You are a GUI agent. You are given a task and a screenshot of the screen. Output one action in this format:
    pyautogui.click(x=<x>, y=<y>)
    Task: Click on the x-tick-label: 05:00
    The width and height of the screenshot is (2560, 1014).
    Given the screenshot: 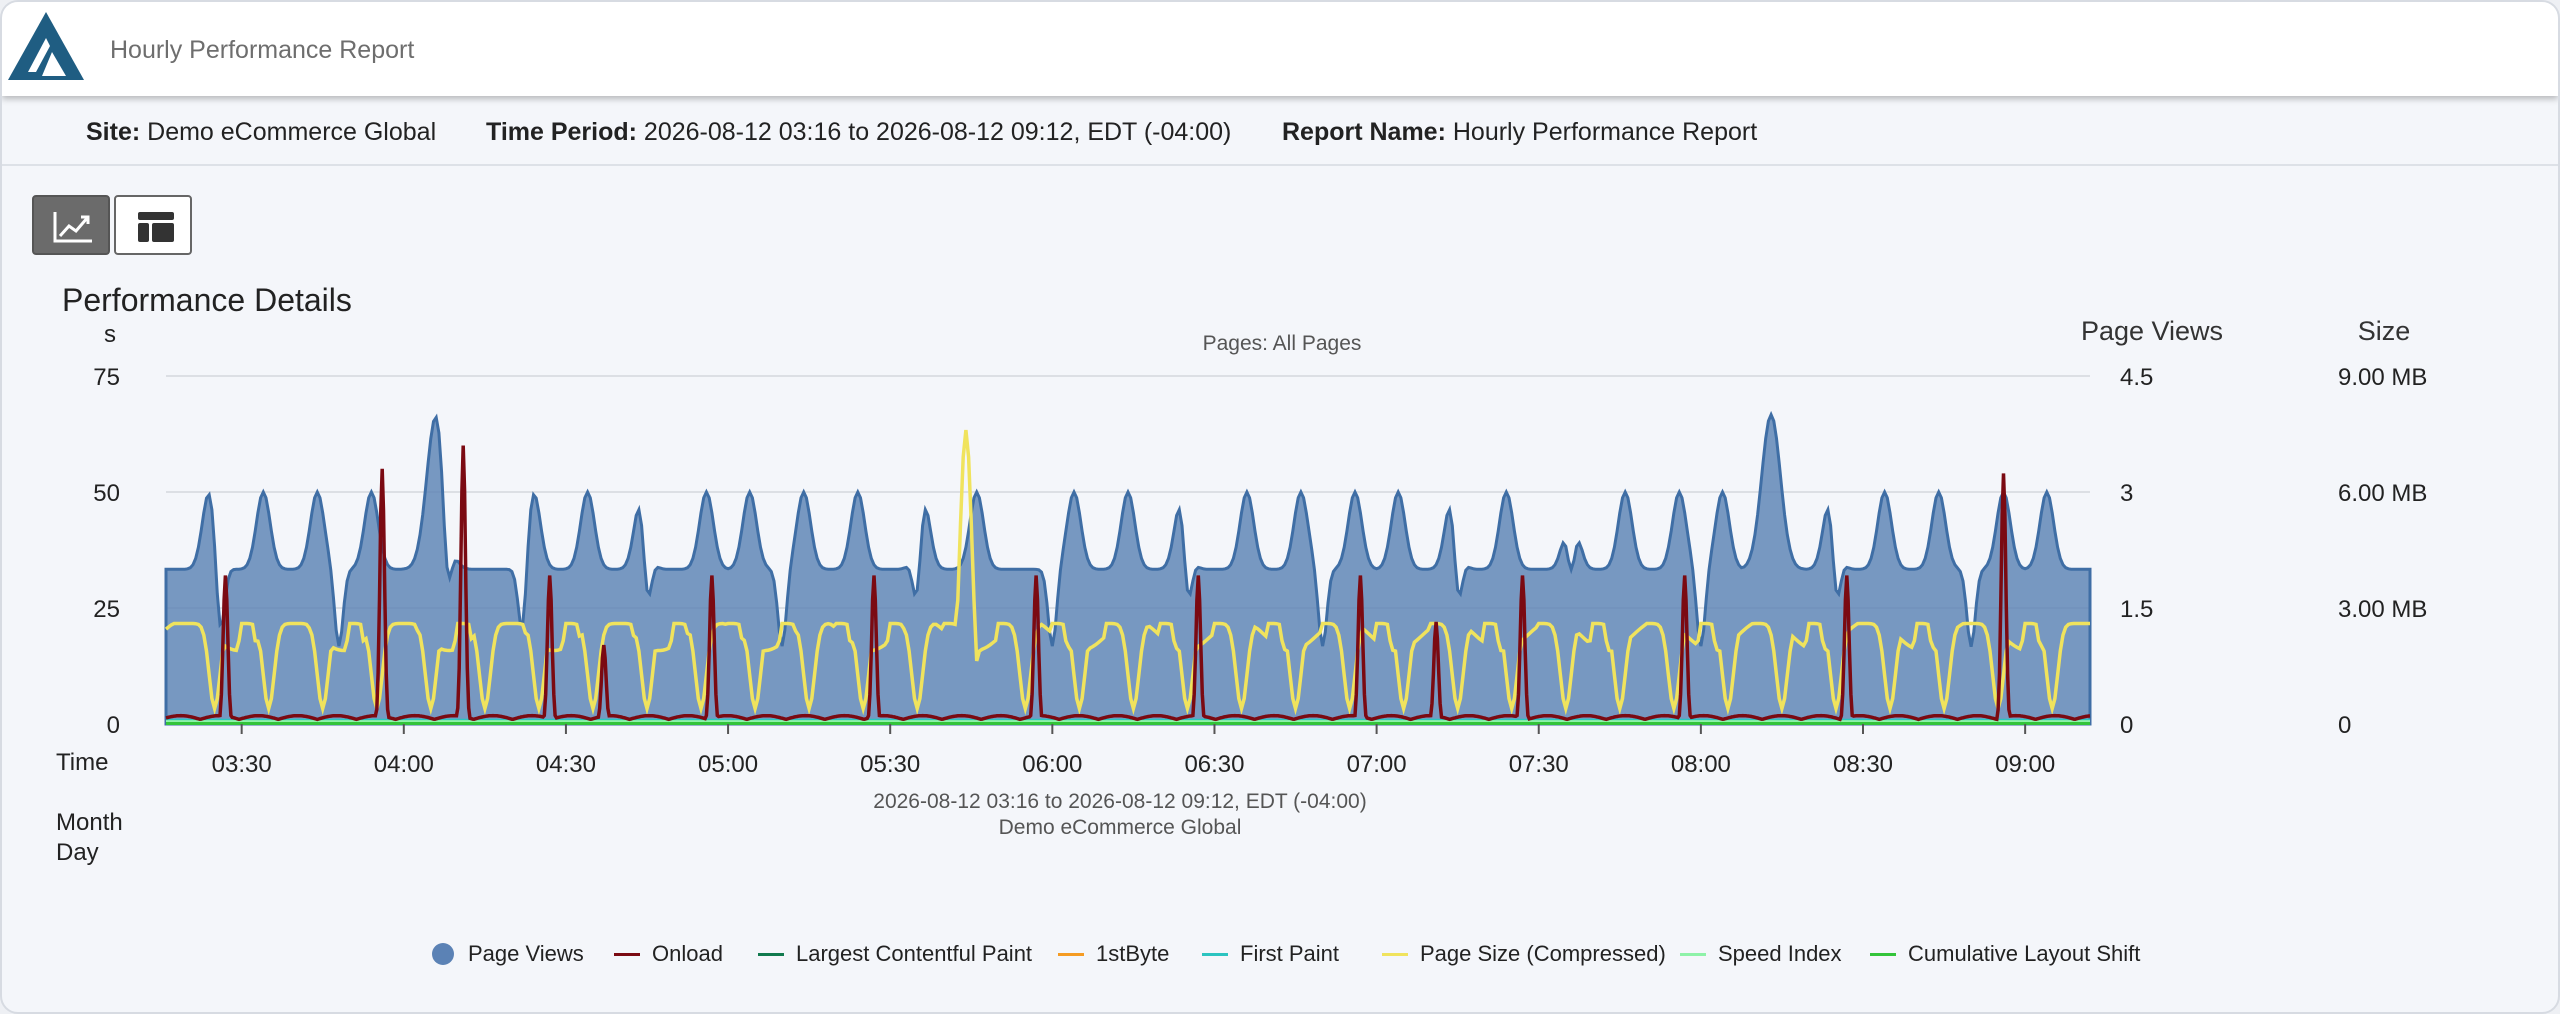 What is the action you would take?
    pyautogui.click(x=728, y=764)
    